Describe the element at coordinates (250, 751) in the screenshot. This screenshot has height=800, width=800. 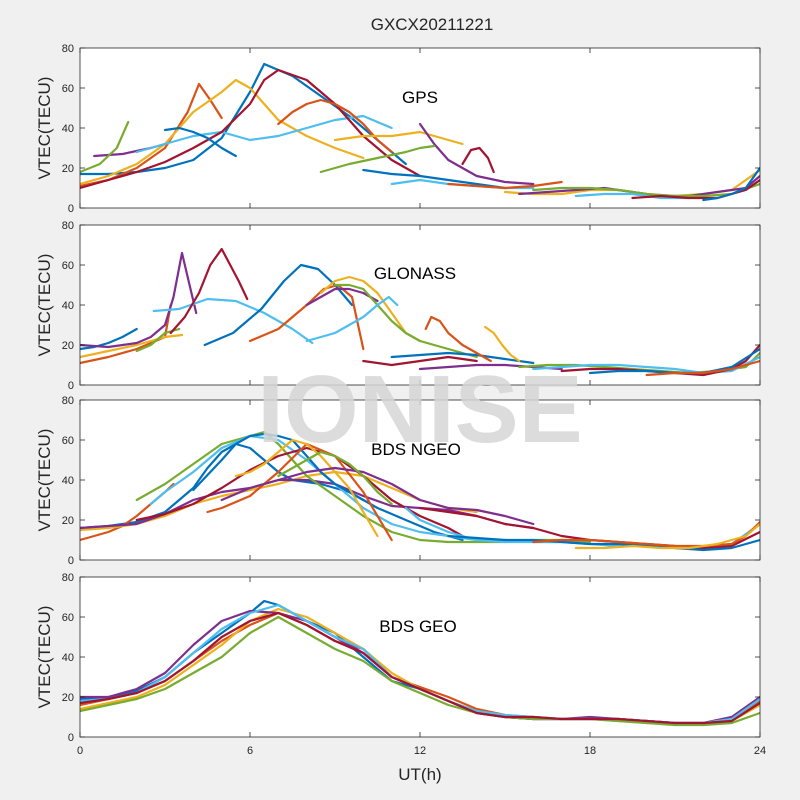
I see `x-tick-label: 6` at that location.